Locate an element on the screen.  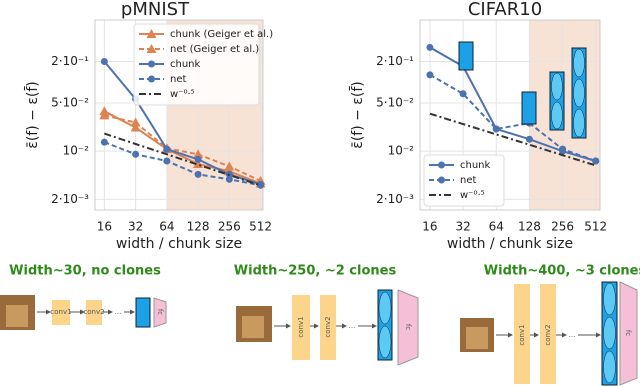
chunk-layer is located at coordinates (143, 312).